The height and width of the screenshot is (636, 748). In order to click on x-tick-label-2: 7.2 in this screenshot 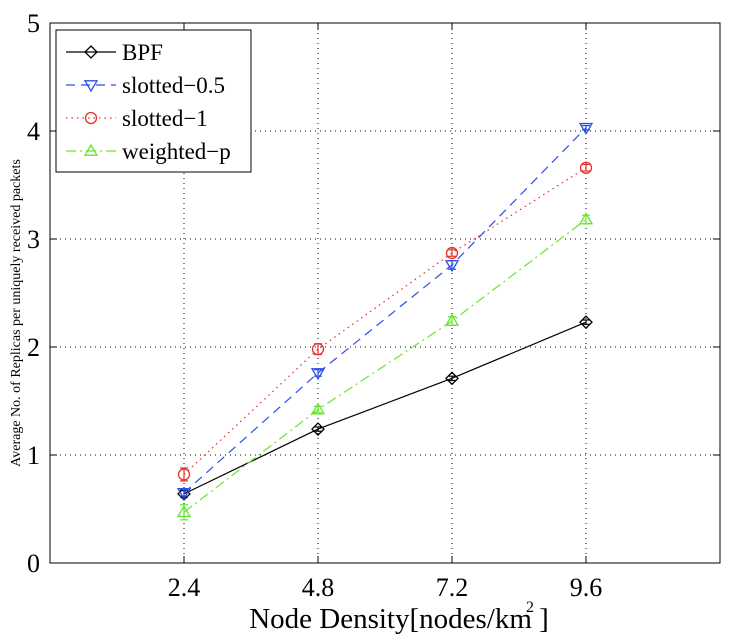, I will do `click(452, 587)`.